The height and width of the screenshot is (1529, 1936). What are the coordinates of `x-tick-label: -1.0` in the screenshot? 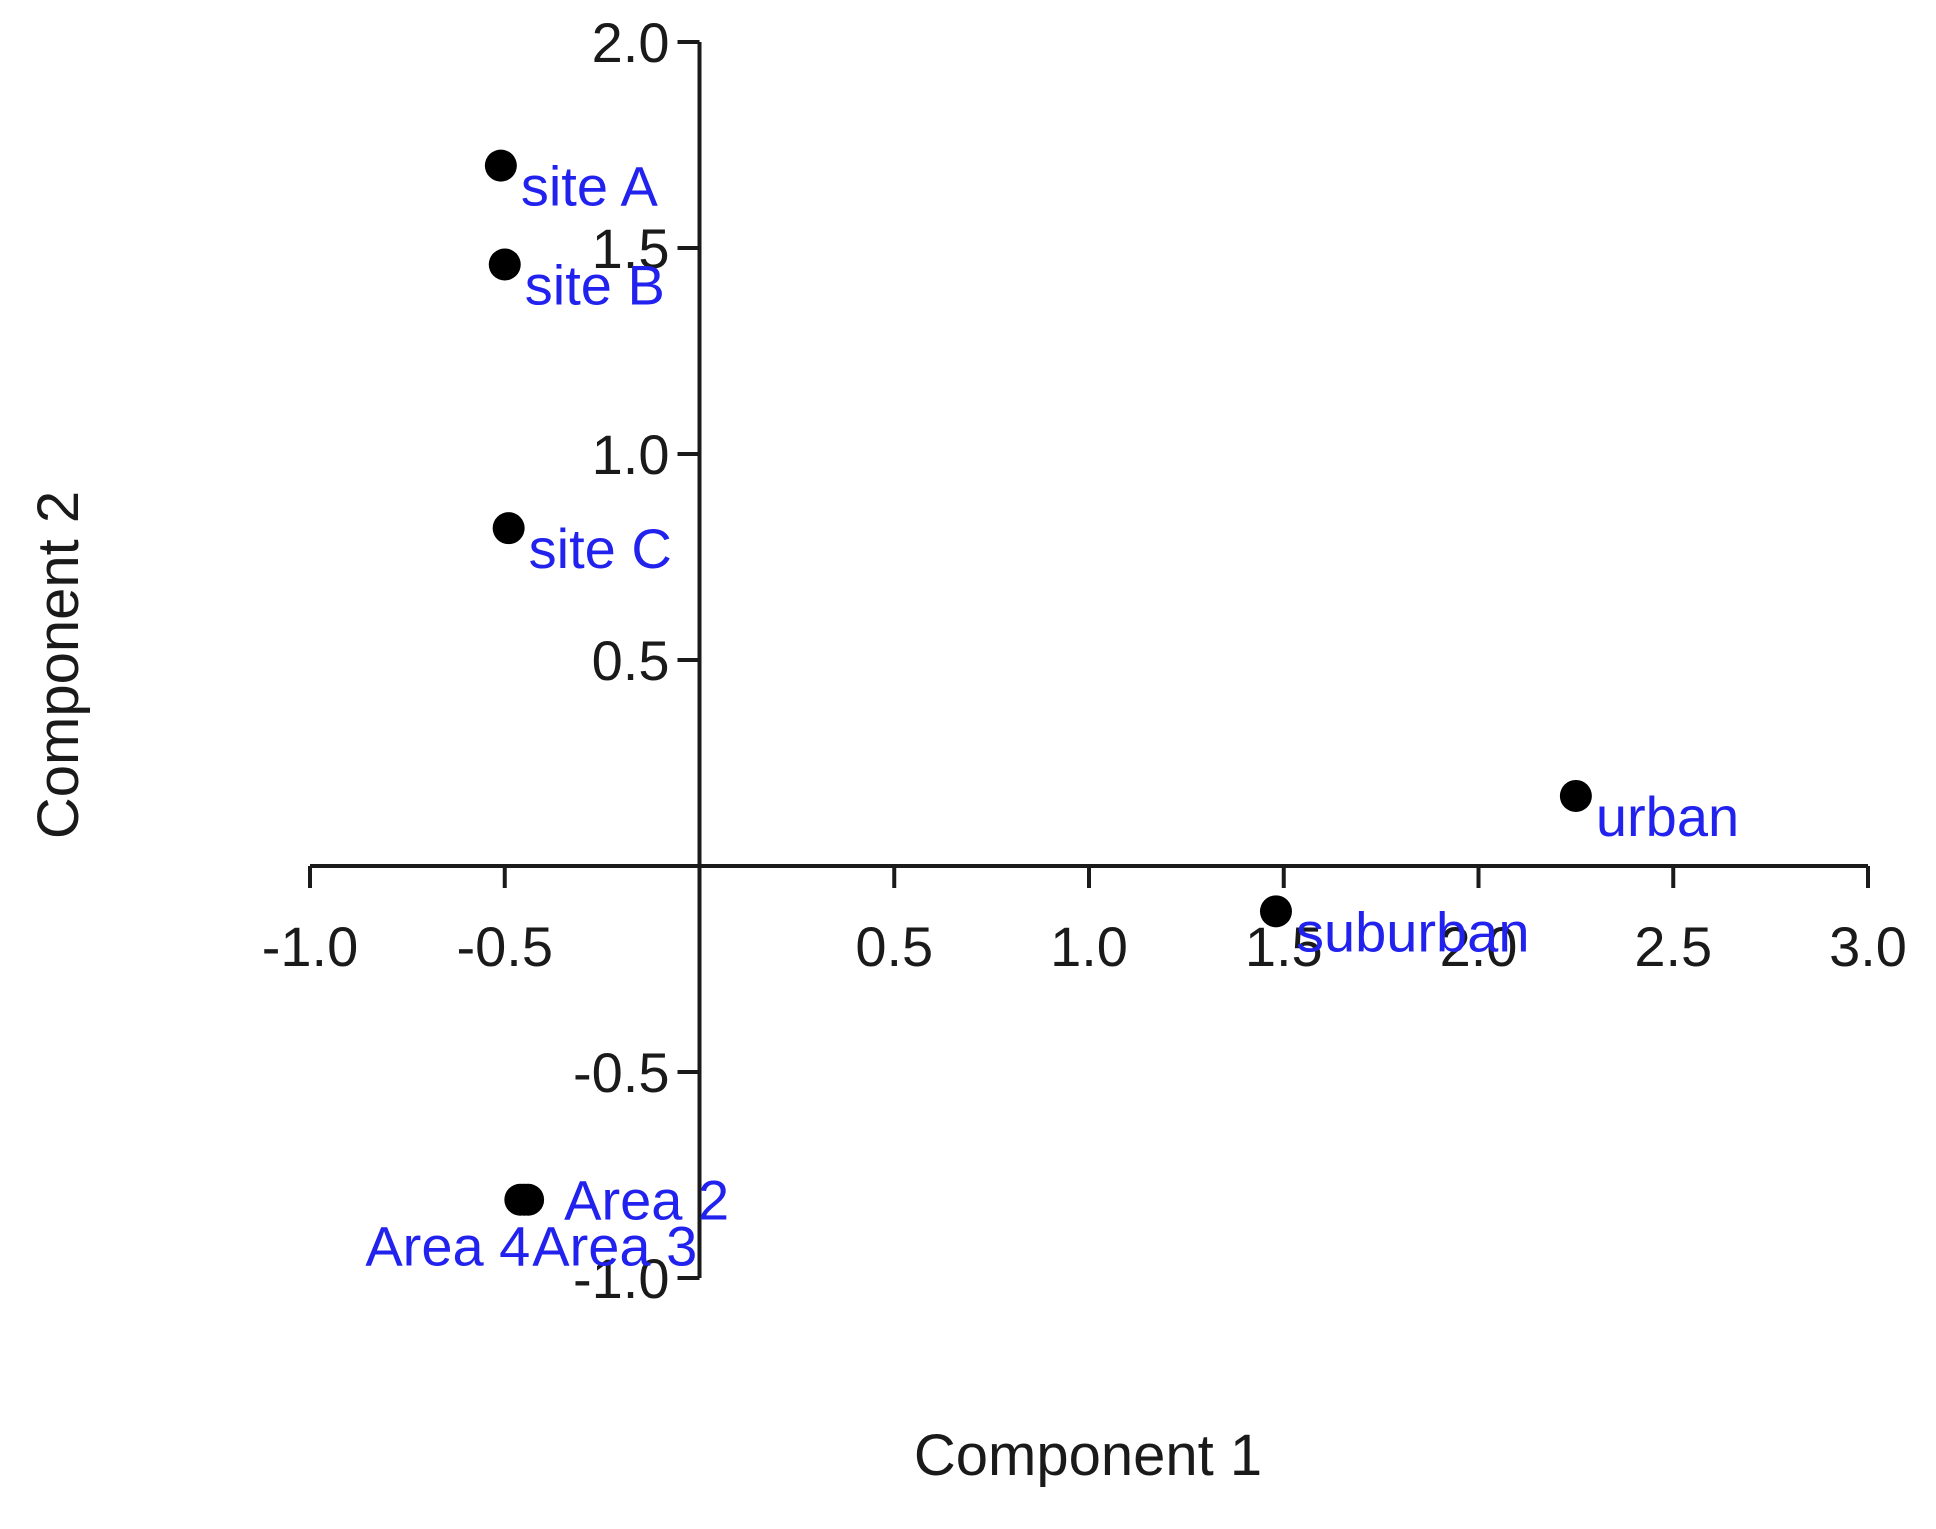 It's located at (310, 946).